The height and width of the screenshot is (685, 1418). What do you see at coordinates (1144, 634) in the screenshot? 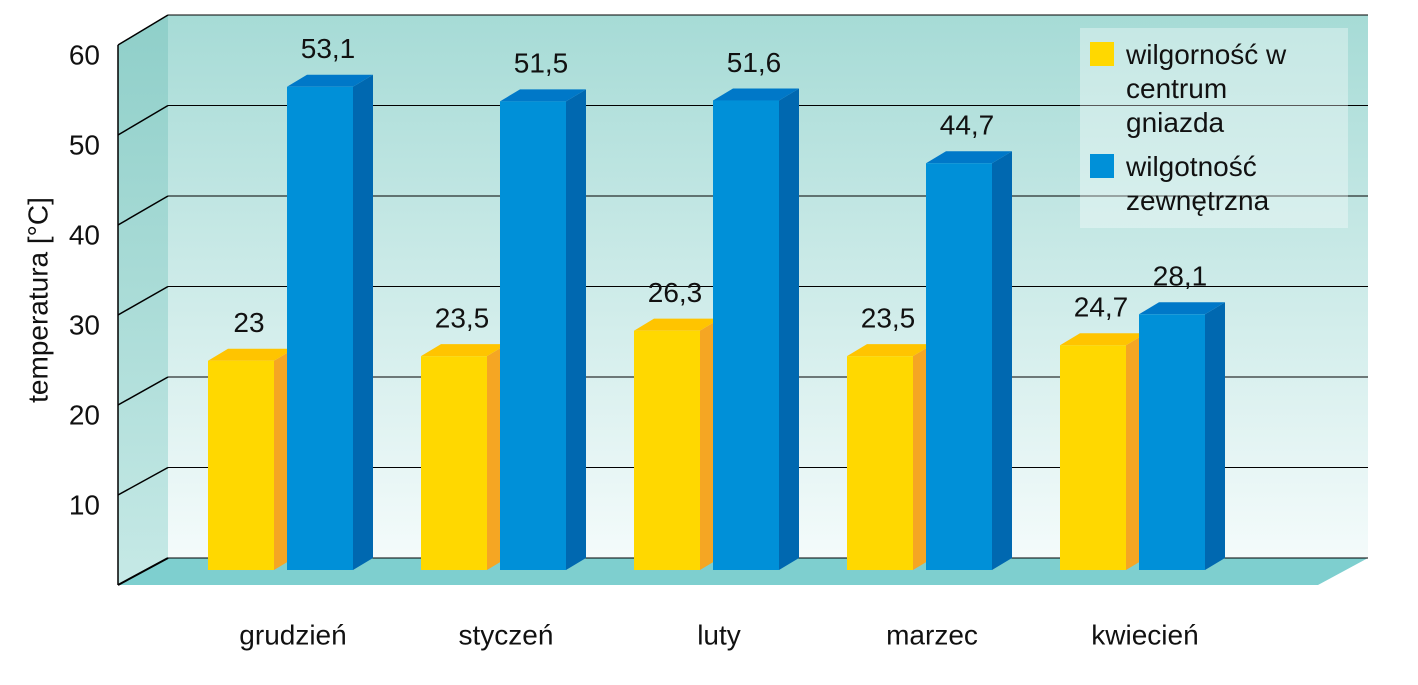
I see `x-tick-label: kwiecień` at bounding box center [1144, 634].